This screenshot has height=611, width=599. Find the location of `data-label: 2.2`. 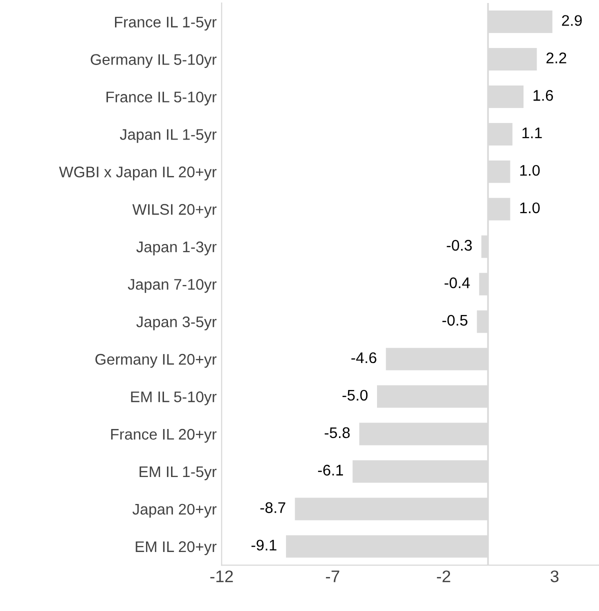

data-label: 2.2 is located at coordinates (556, 58).